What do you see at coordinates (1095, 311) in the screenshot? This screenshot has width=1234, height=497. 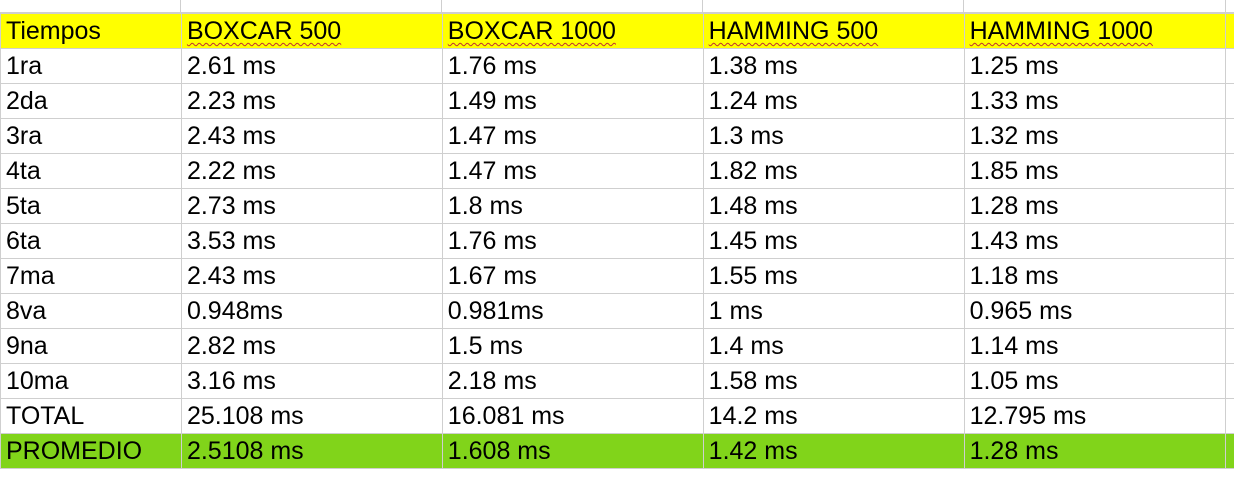 I see `data-row-cell-hamming-1000: 0.965 ms` at bounding box center [1095, 311].